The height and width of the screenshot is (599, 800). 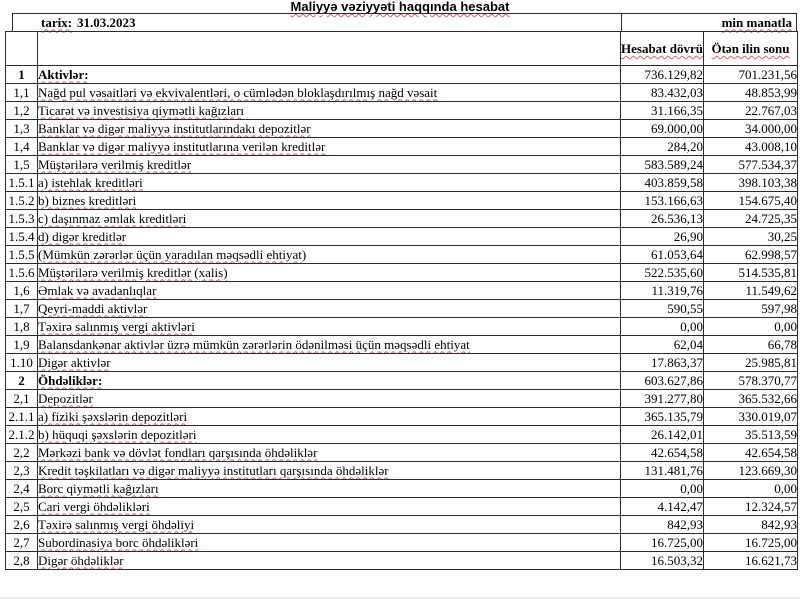 I want to click on row-current-value: 583.589,24, so click(x=662, y=164).